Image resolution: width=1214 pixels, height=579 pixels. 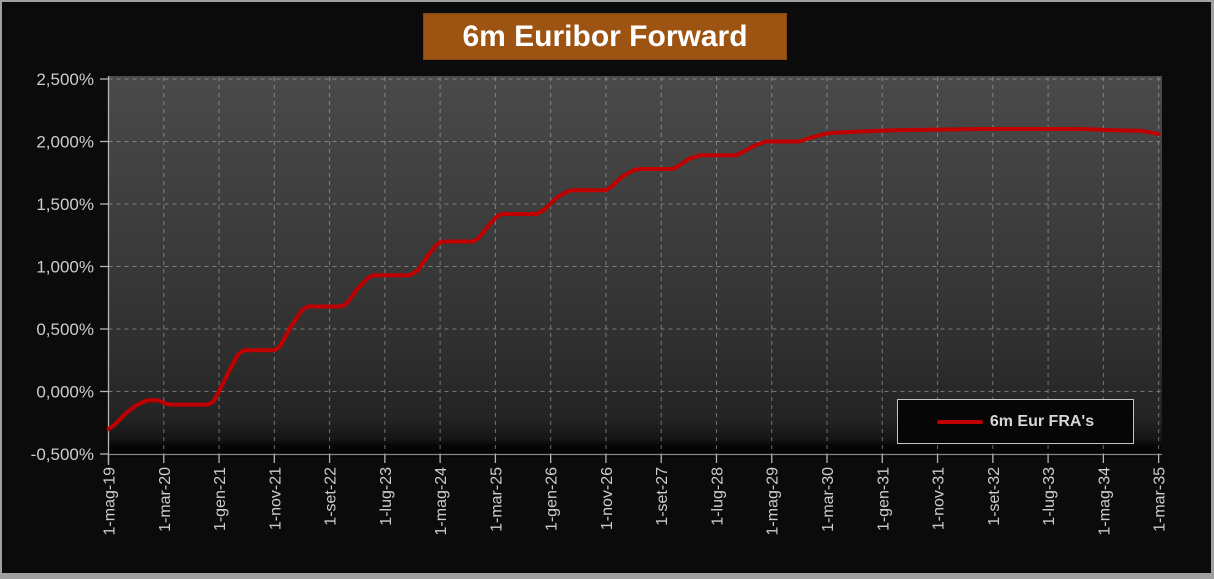 What do you see at coordinates (165, 499) in the screenshot?
I see `x-tick-label: 1-mar-20` at bounding box center [165, 499].